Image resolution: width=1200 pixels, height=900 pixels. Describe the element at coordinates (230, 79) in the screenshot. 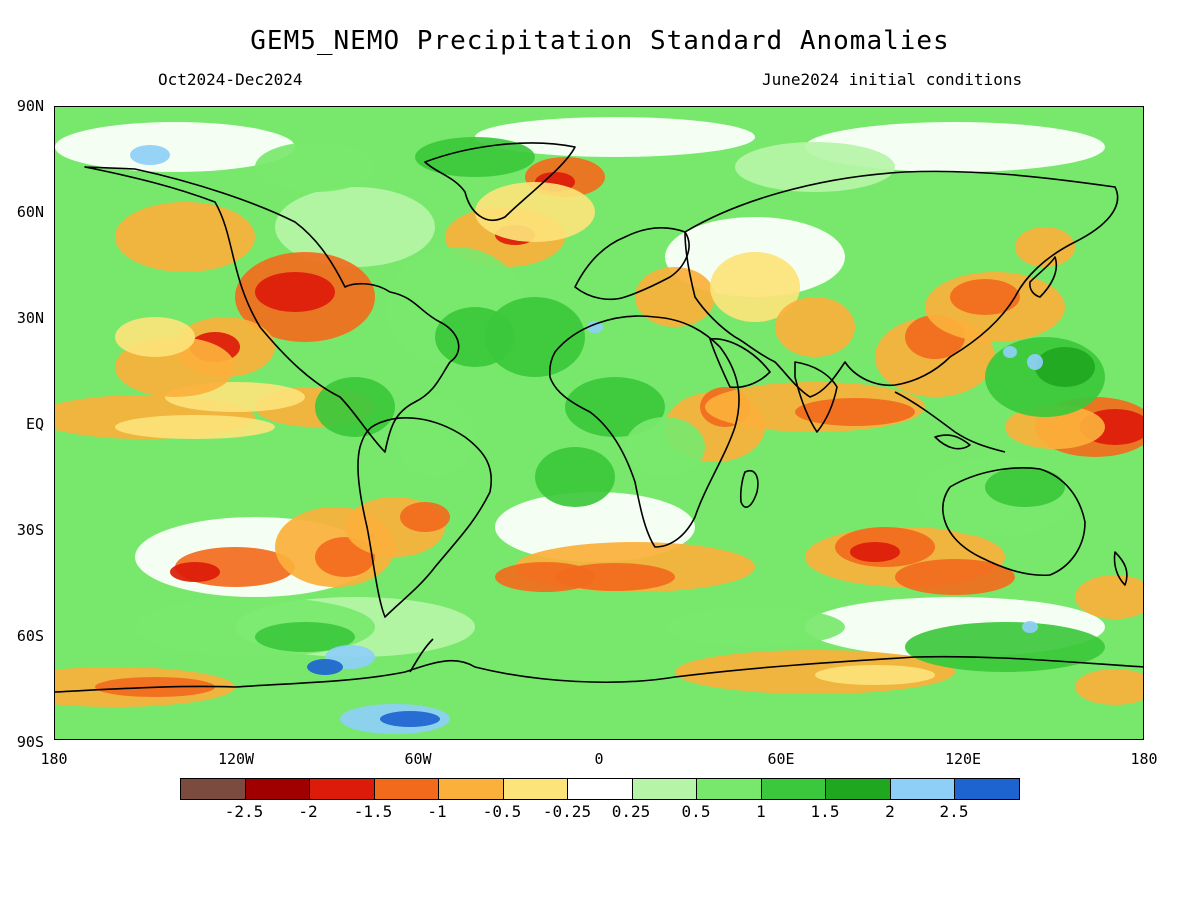

I see `forecast-period: Oct2024-Dec2024` at that location.